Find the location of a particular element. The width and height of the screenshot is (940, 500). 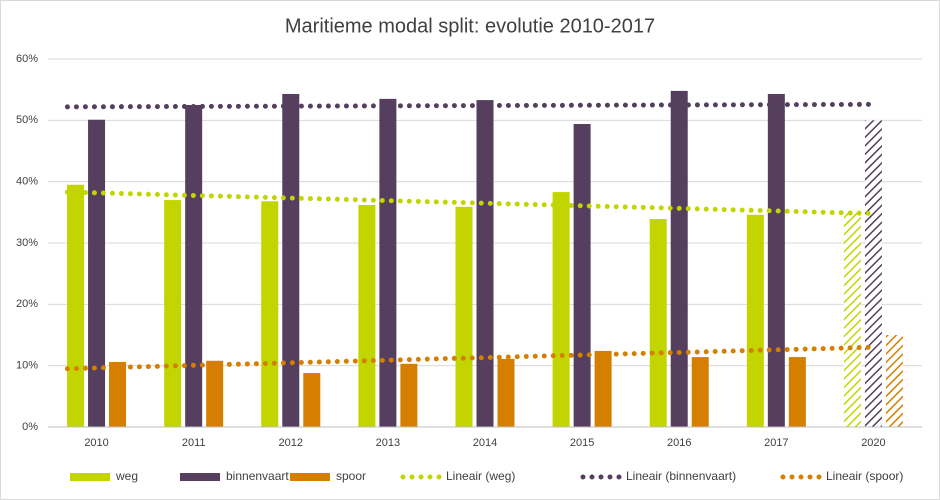

y-tick-label: 10% is located at coordinates (27, 366).